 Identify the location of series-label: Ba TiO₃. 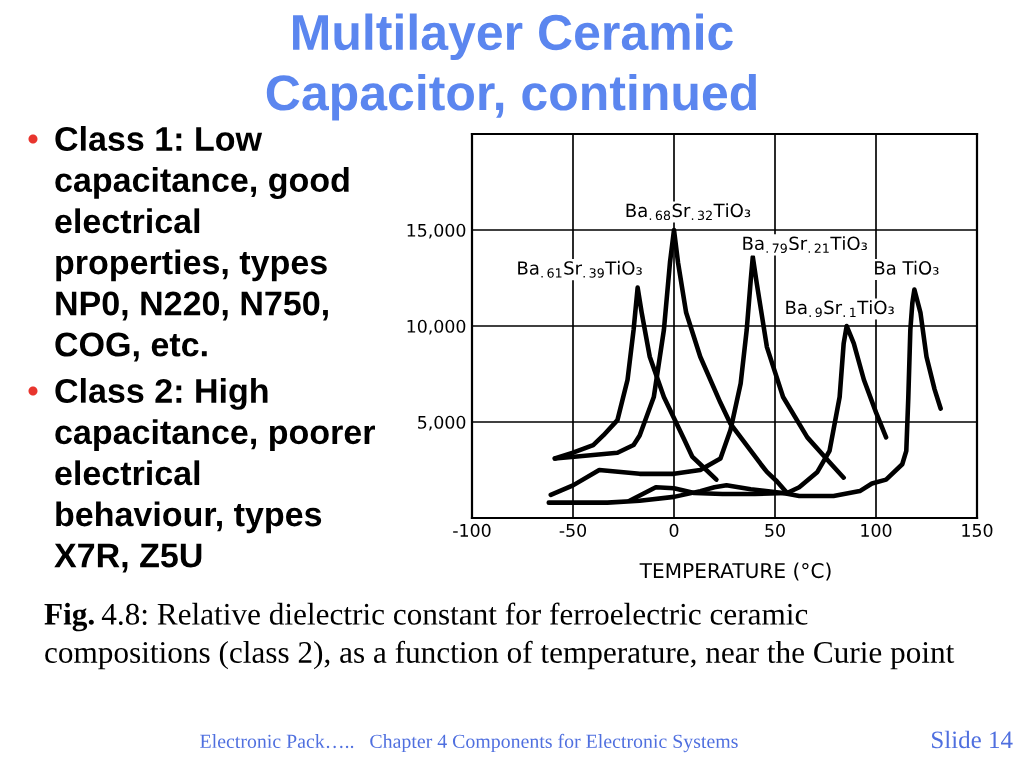
(907, 267).